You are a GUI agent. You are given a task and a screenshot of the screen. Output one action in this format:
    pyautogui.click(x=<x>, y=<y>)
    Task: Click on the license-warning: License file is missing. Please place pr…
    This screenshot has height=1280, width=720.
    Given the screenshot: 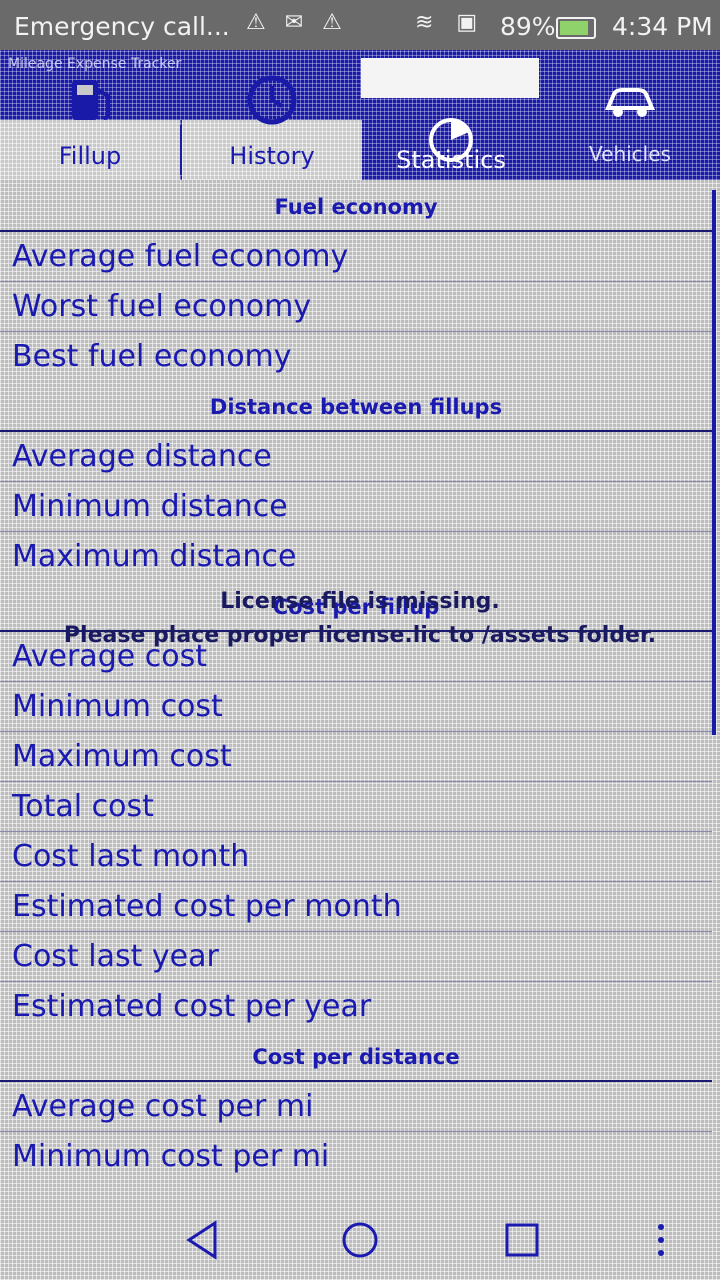 What is the action you would take?
    pyautogui.click(x=360, y=619)
    